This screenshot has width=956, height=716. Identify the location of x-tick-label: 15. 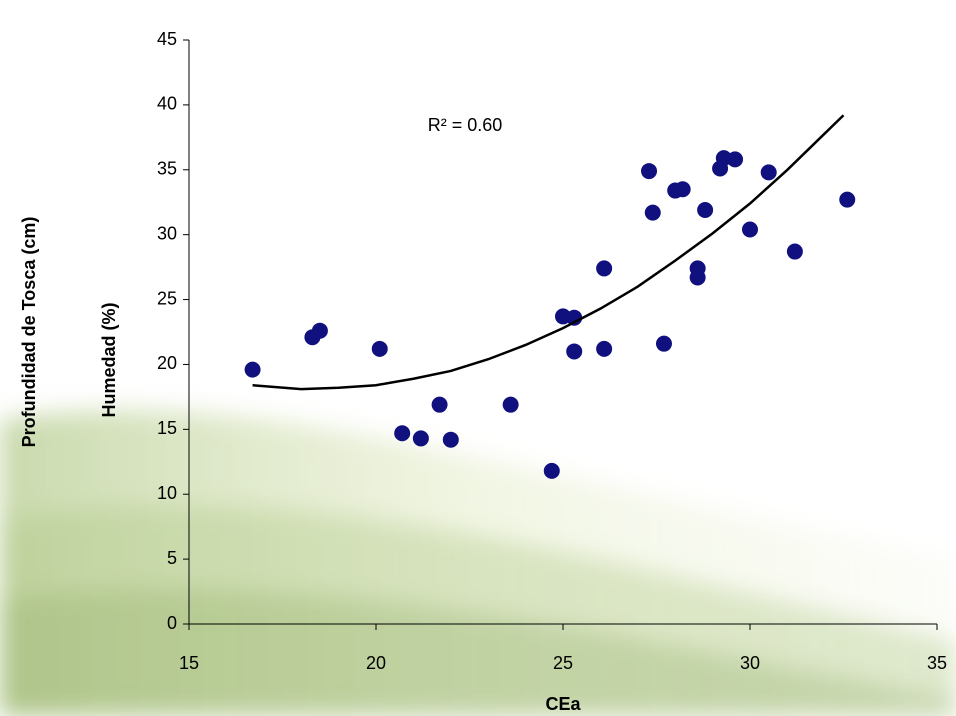
(189, 663).